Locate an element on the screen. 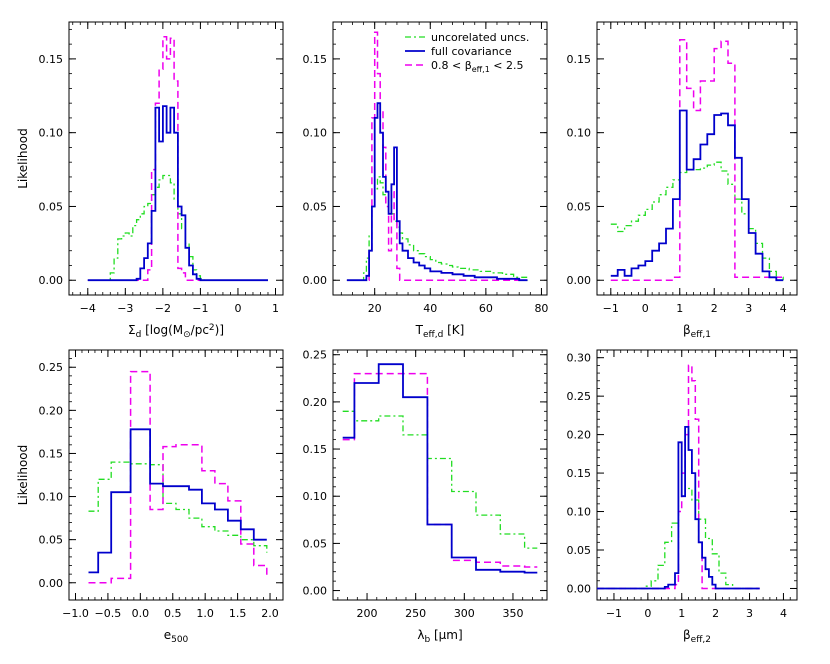 This screenshot has height=664, width=830. x-axis-label: e500 is located at coordinates (176, 636).